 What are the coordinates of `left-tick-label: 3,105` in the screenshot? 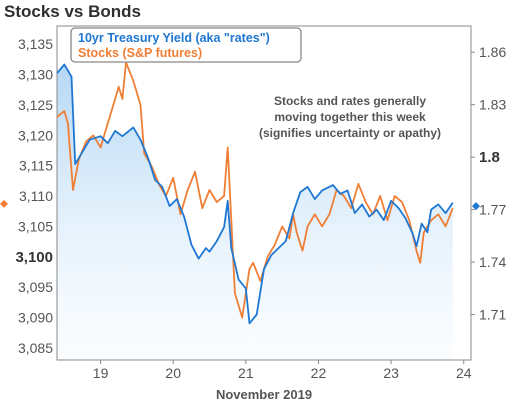 It's located at (35, 226).